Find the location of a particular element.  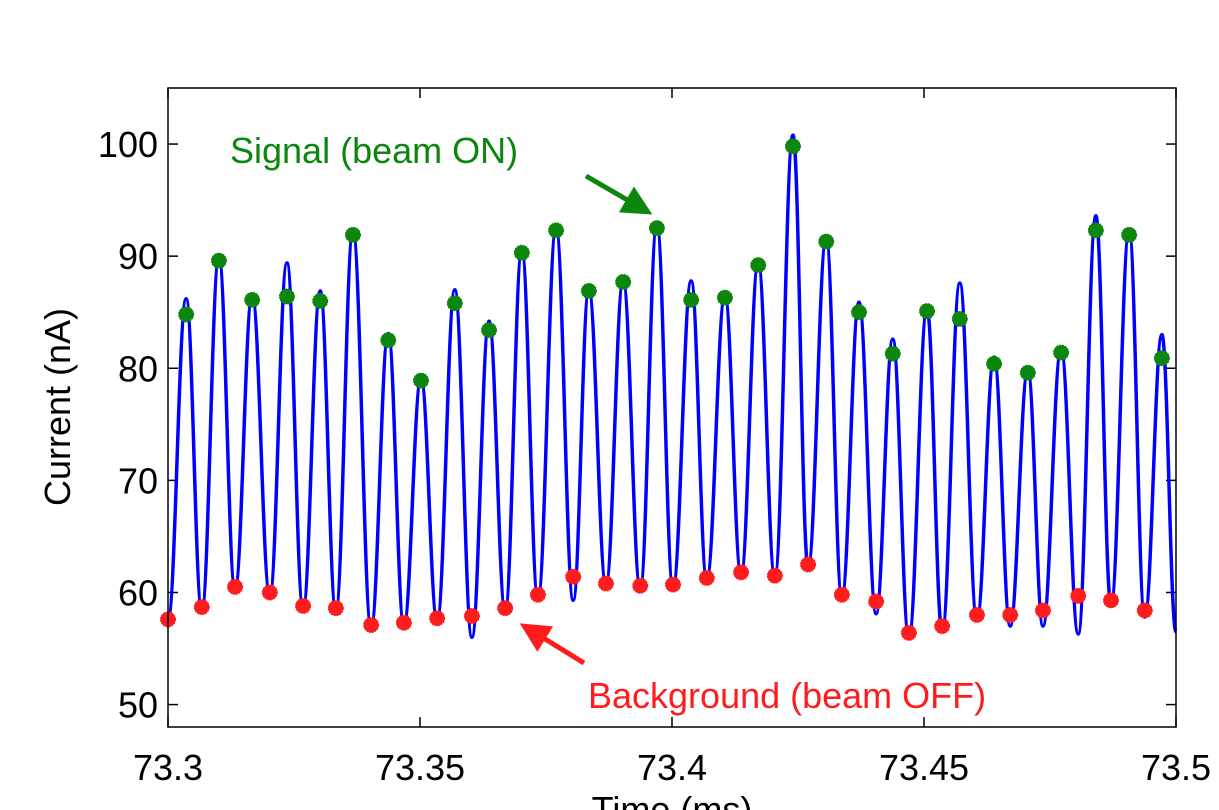

y-tick-label: 90 is located at coordinates (138, 256).